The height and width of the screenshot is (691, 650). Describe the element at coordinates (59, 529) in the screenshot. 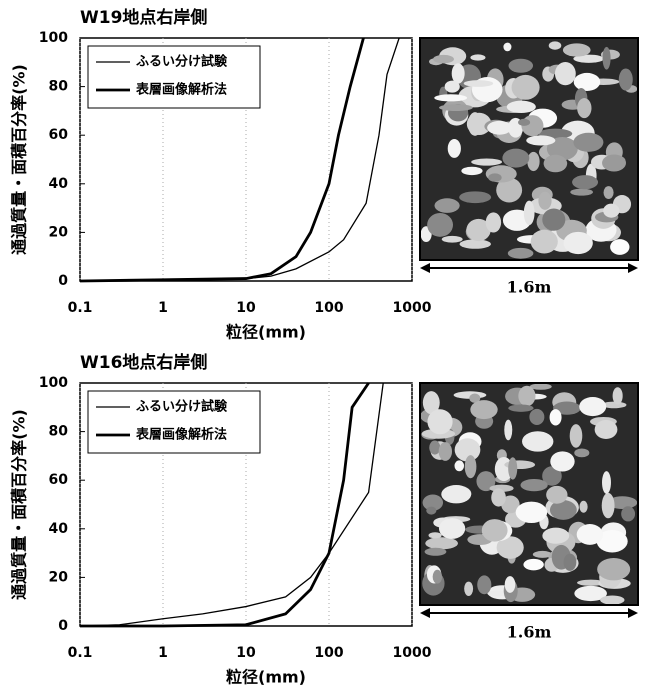

I see `y-tick-label: 40` at that location.